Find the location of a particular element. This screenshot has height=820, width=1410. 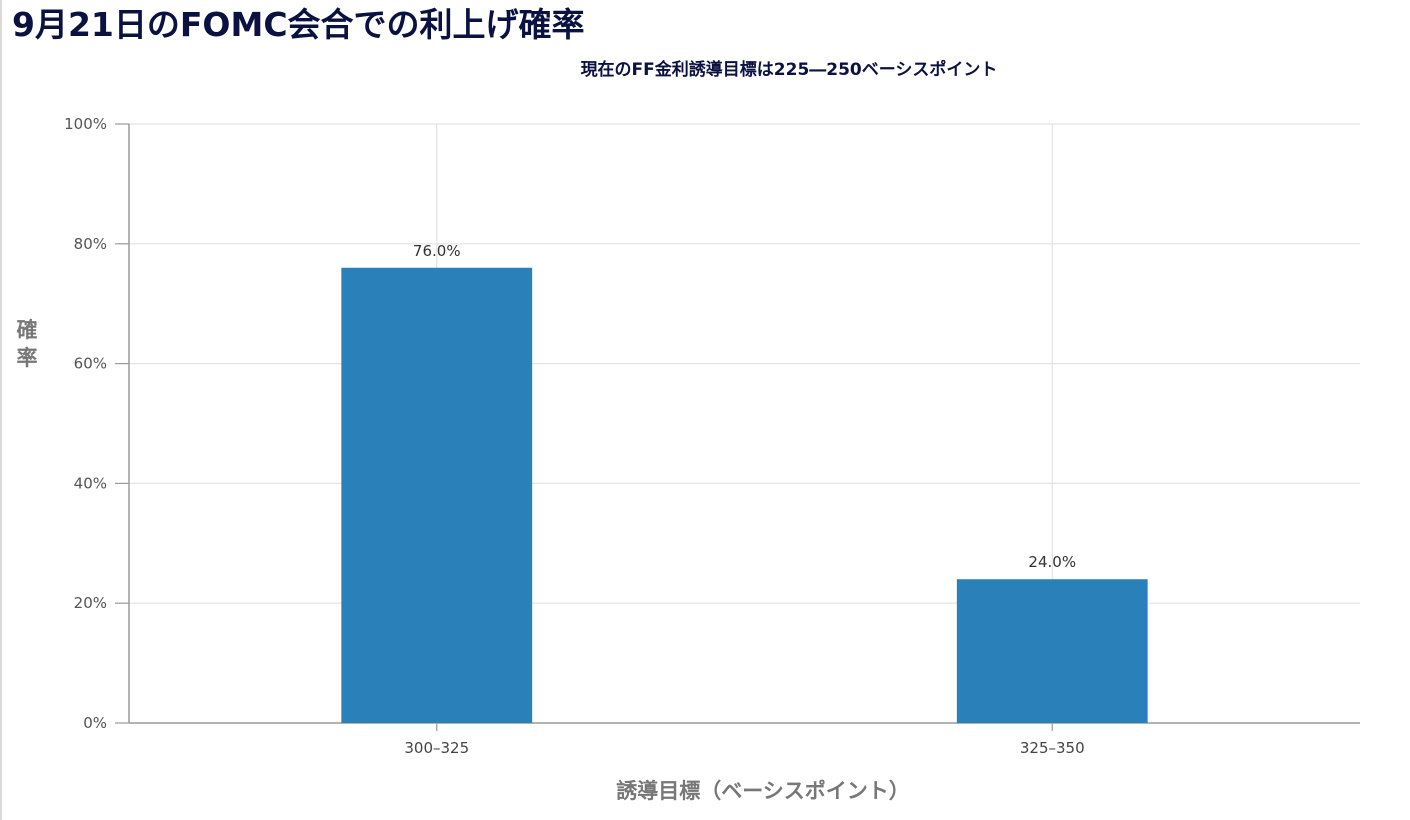

y-tick-label: 20% is located at coordinates (90, 603).